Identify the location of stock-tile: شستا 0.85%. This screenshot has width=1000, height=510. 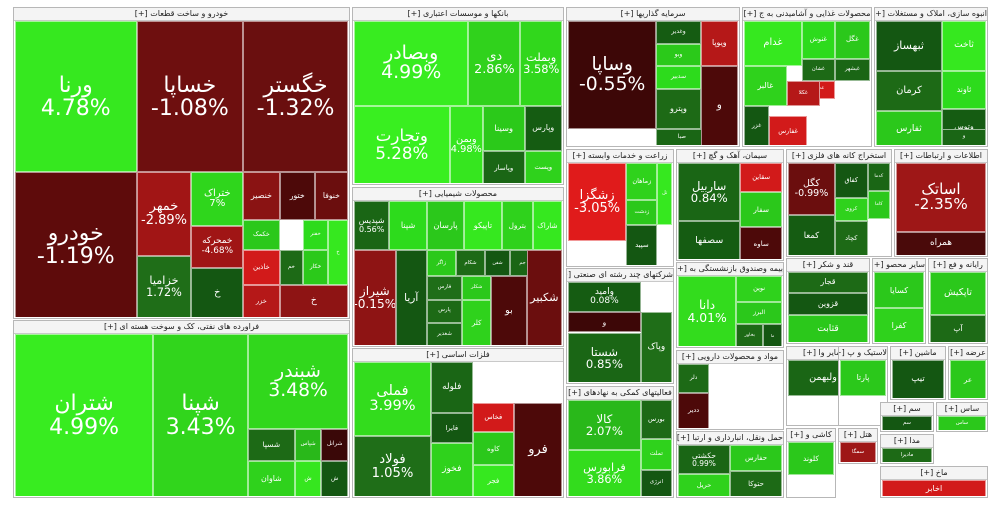
(604, 357).